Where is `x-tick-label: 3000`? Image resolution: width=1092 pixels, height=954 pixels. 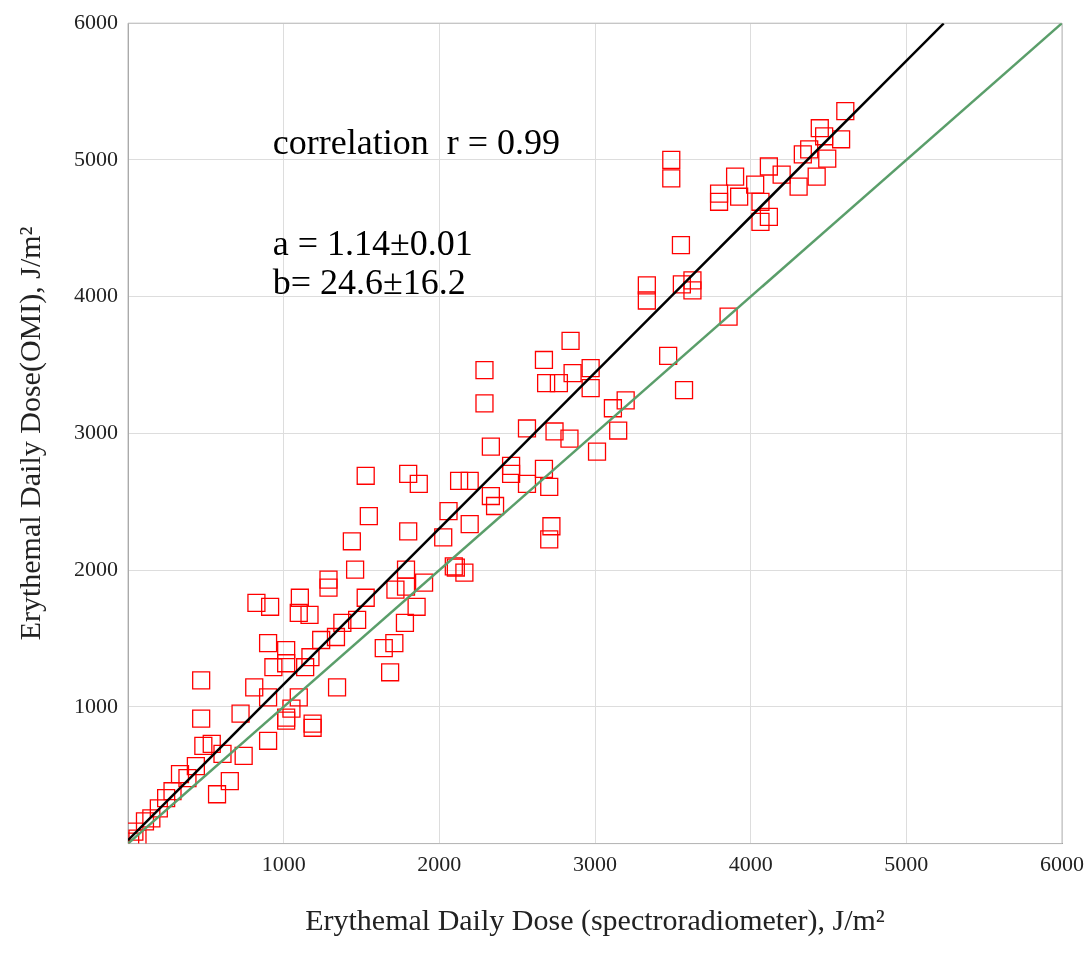 x-tick-label: 3000 is located at coordinates (595, 863).